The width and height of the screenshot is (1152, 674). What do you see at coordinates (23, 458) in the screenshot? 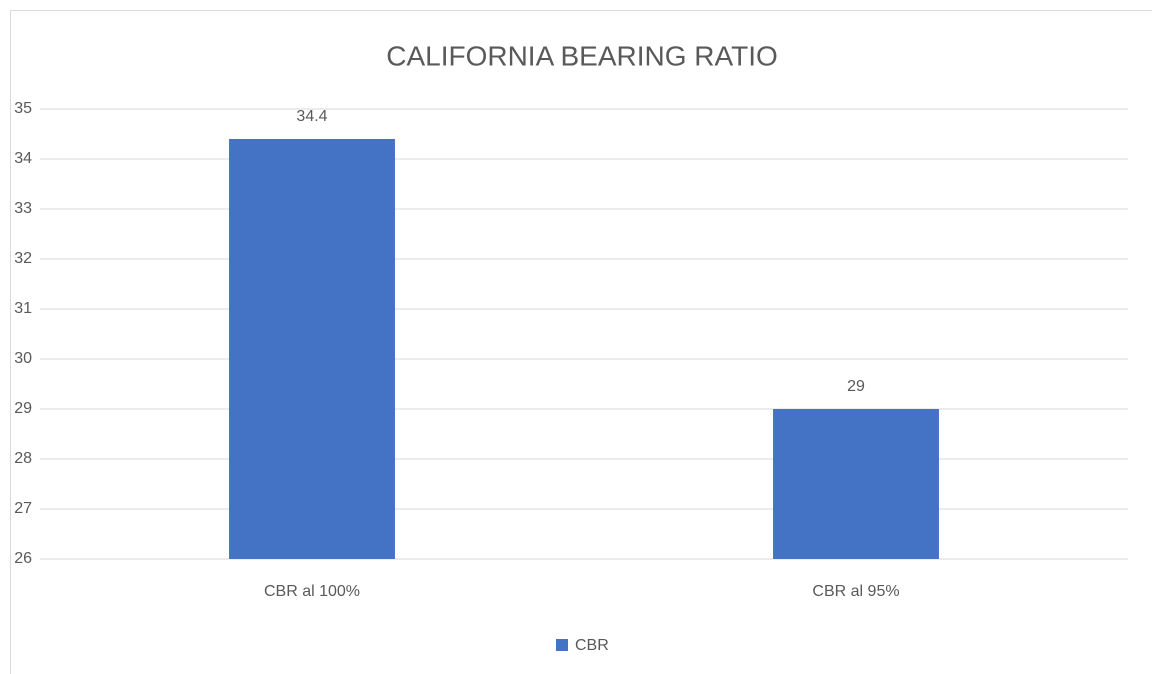
I see `y-tick-label: 28` at bounding box center [23, 458].